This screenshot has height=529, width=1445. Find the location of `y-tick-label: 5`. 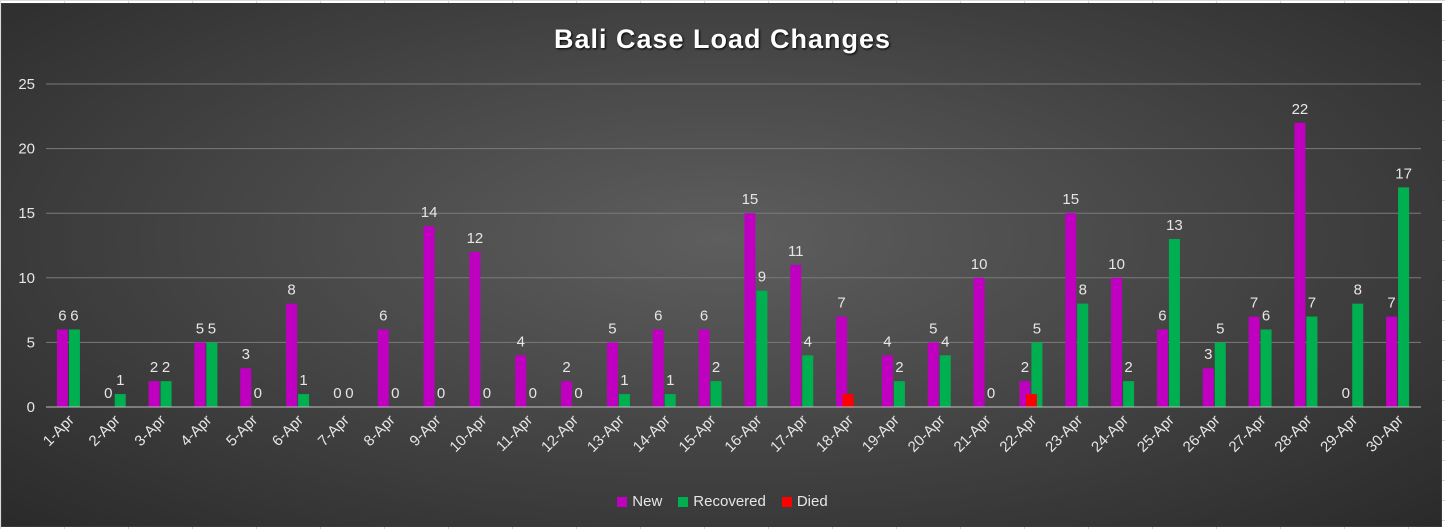

y-tick-label: 5 is located at coordinates (31, 342).